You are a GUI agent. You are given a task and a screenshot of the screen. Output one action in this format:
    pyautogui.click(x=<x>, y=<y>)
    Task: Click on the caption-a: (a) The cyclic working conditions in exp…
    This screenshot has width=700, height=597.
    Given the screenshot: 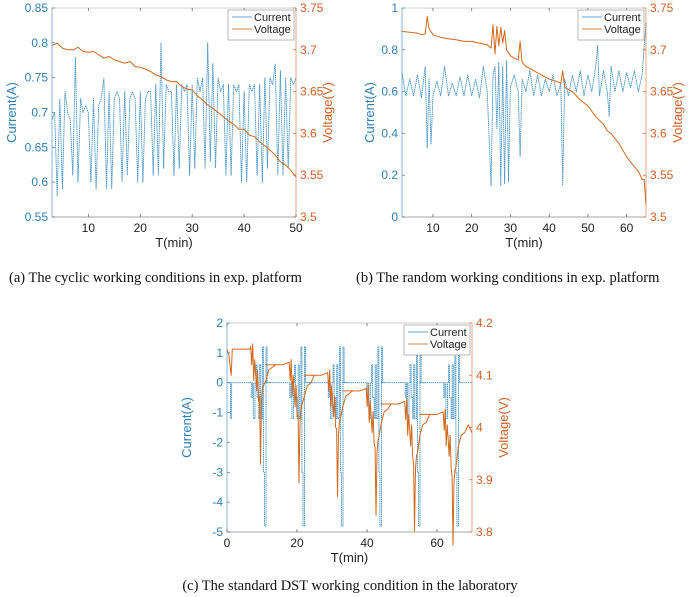 What is the action you would take?
    pyautogui.click(x=156, y=278)
    